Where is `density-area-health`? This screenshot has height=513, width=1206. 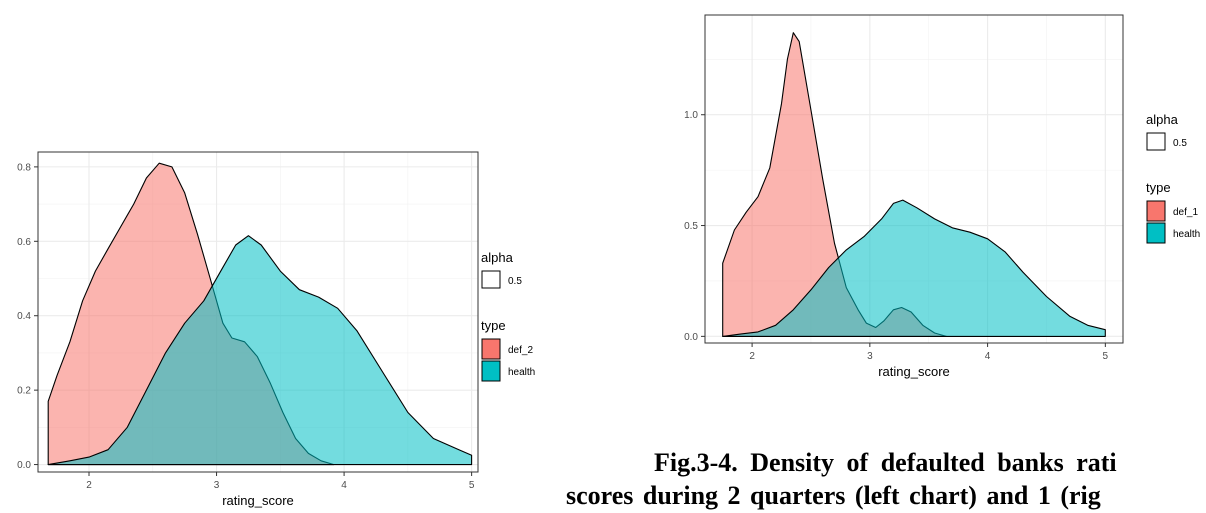
density-area-health is located at coordinates (914, 268).